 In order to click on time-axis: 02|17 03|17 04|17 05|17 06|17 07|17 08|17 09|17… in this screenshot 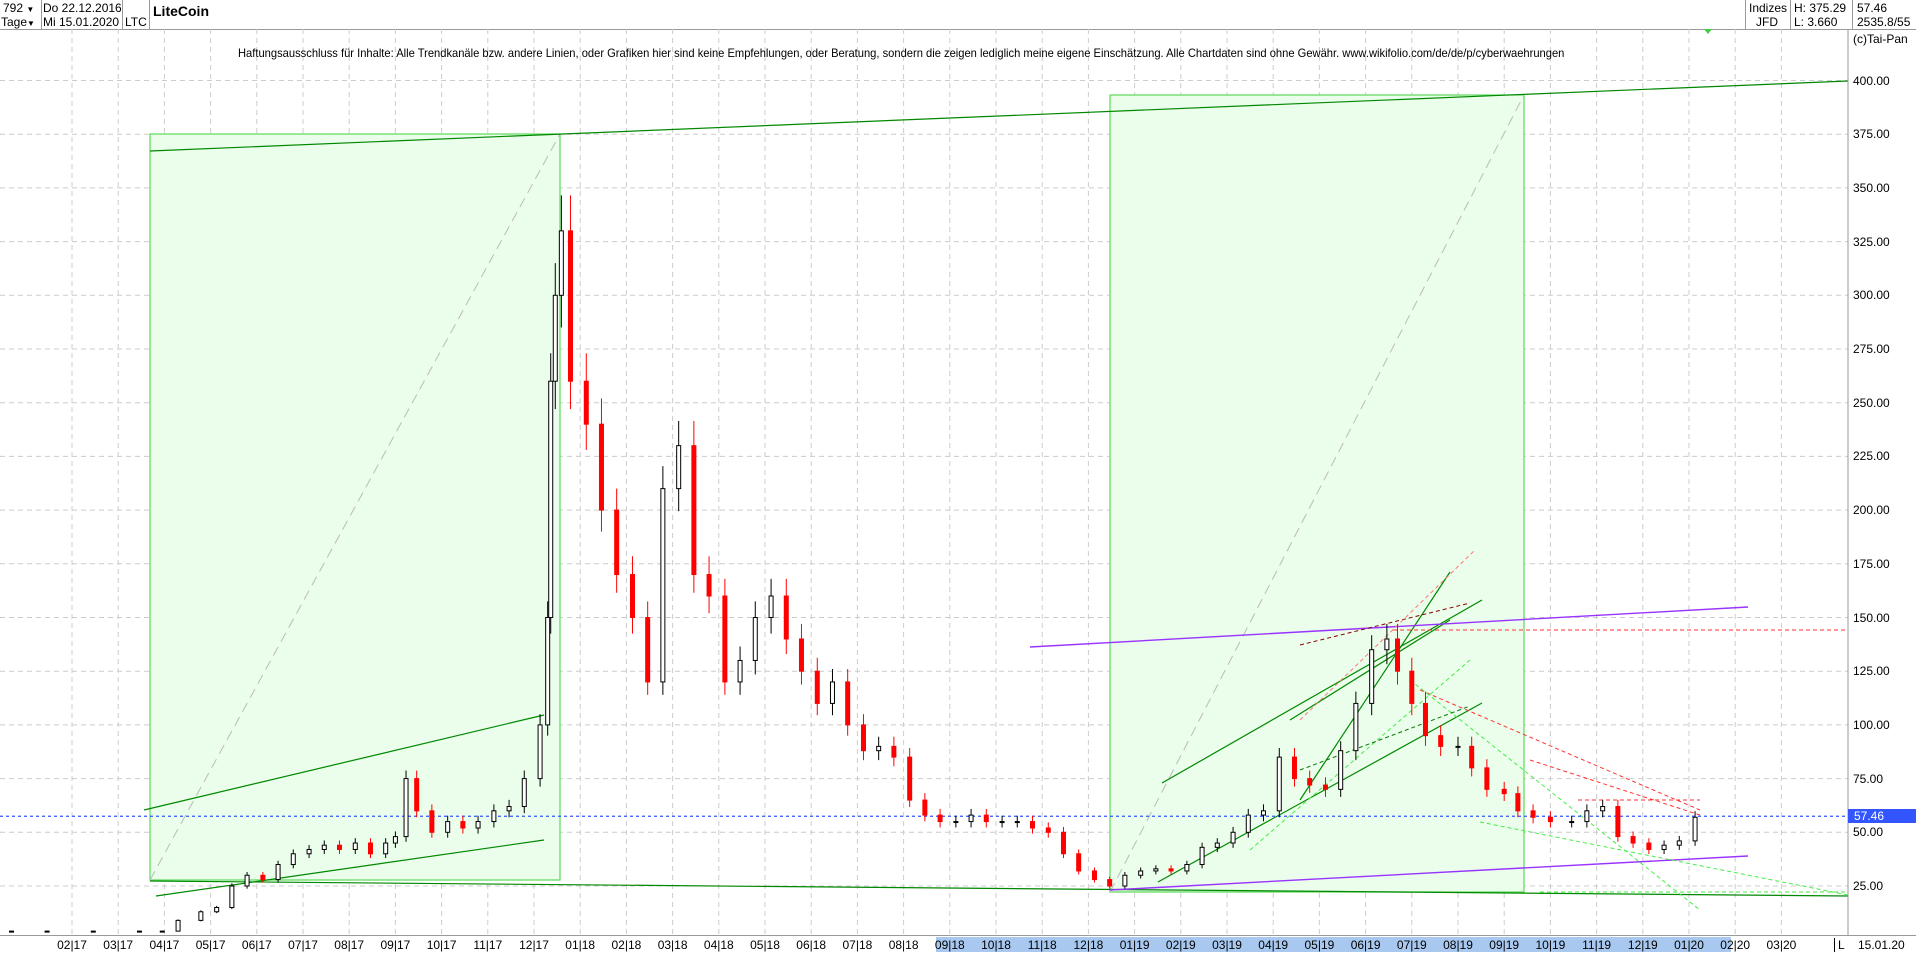, I will do `click(958, 944)`.